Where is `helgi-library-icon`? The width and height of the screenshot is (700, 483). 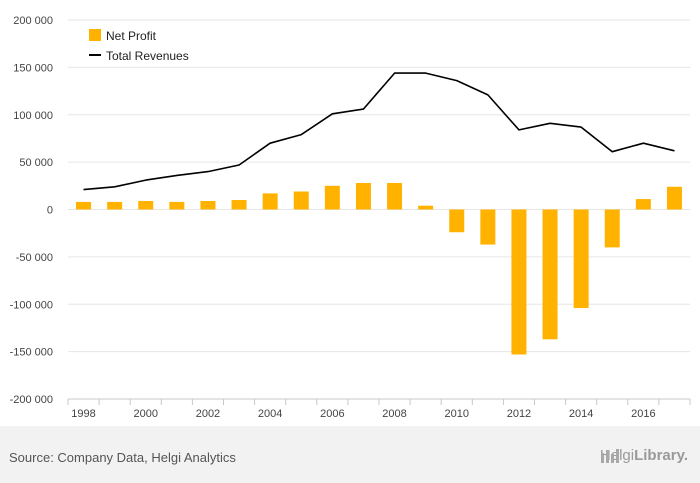 helgi-library-icon is located at coordinates (609, 456).